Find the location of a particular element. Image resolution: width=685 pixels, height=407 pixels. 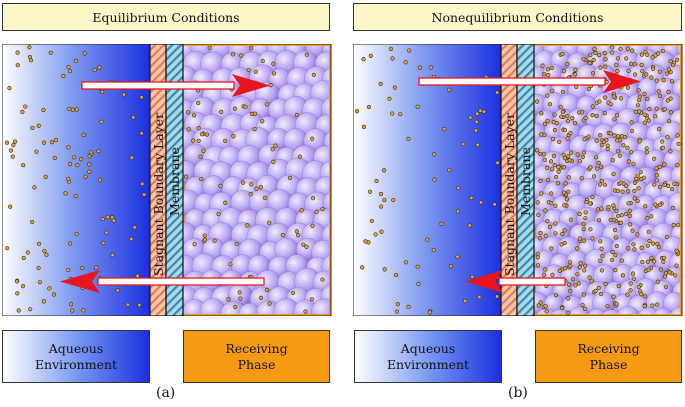

panel-a-title: Equilibrium Conditions is located at coordinates (166, 17).